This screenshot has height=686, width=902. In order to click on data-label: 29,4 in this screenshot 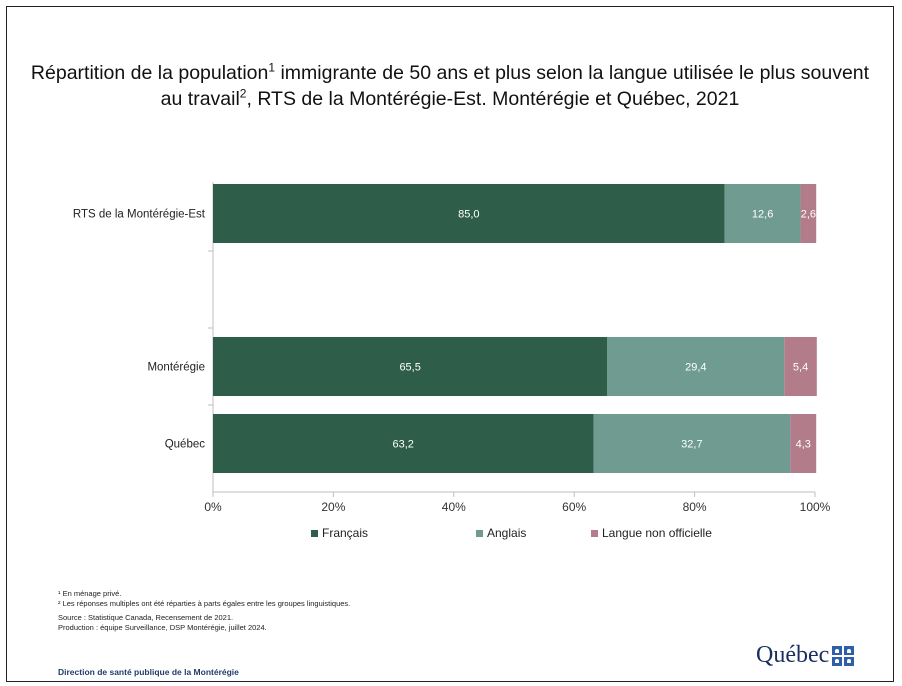, I will do `click(695, 368)`.